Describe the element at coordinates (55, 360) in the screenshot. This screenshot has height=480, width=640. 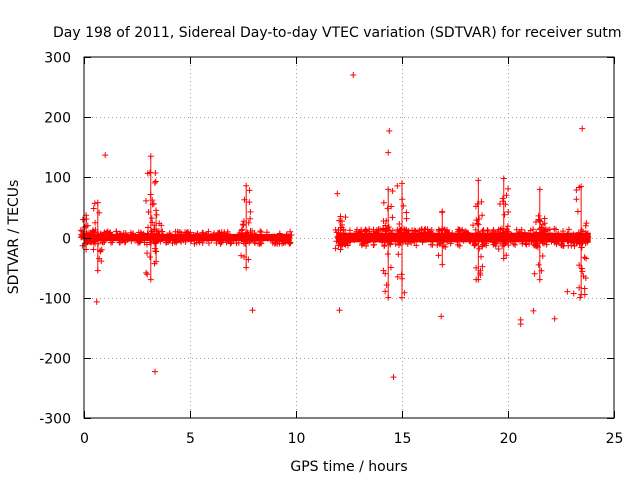
I see `y-tick-label: -200` at that location.